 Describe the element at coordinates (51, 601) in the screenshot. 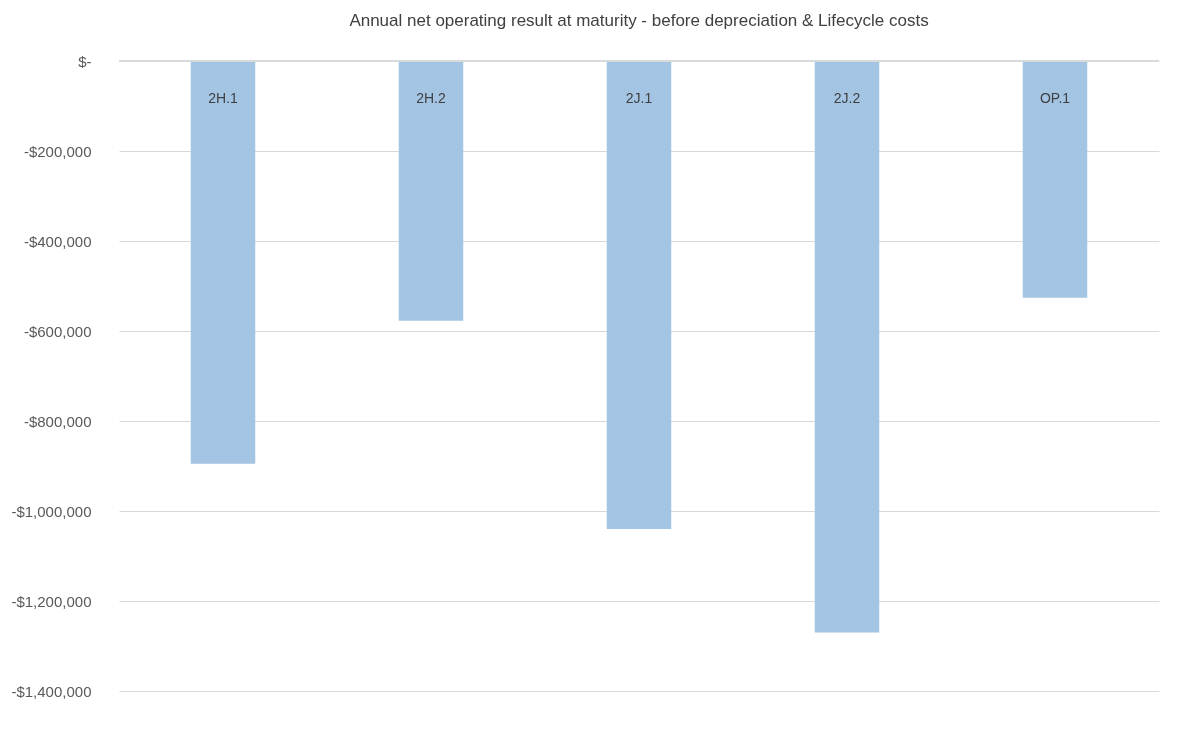

I see `y-tick-label: -$1,200,000` at that location.